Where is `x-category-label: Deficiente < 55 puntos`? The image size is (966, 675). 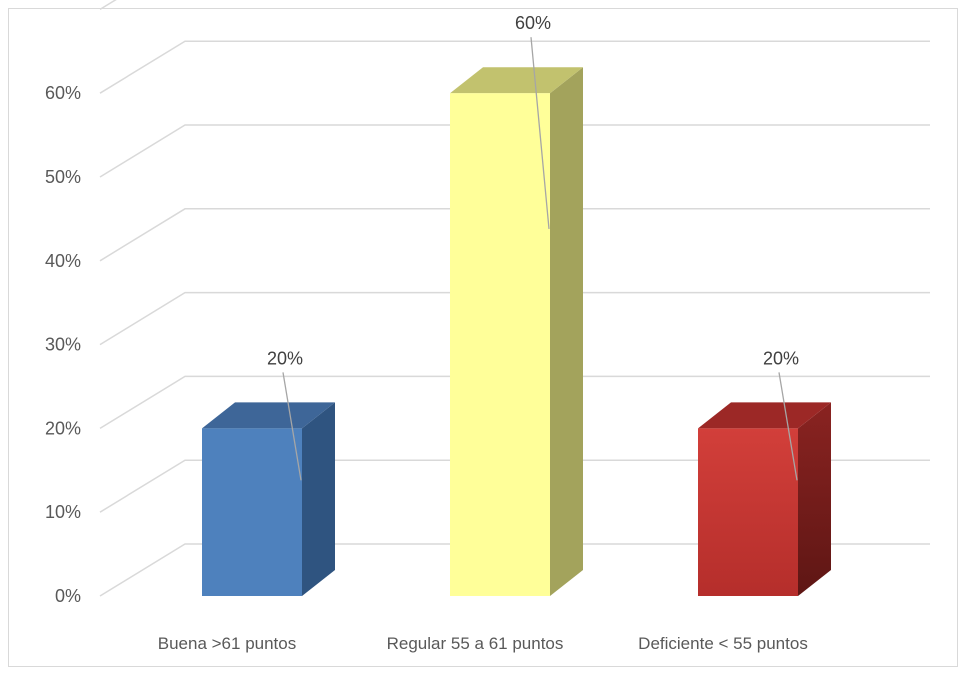
x-category-label: Deficiente < 55 puntos is located at coordinates (723, 643).